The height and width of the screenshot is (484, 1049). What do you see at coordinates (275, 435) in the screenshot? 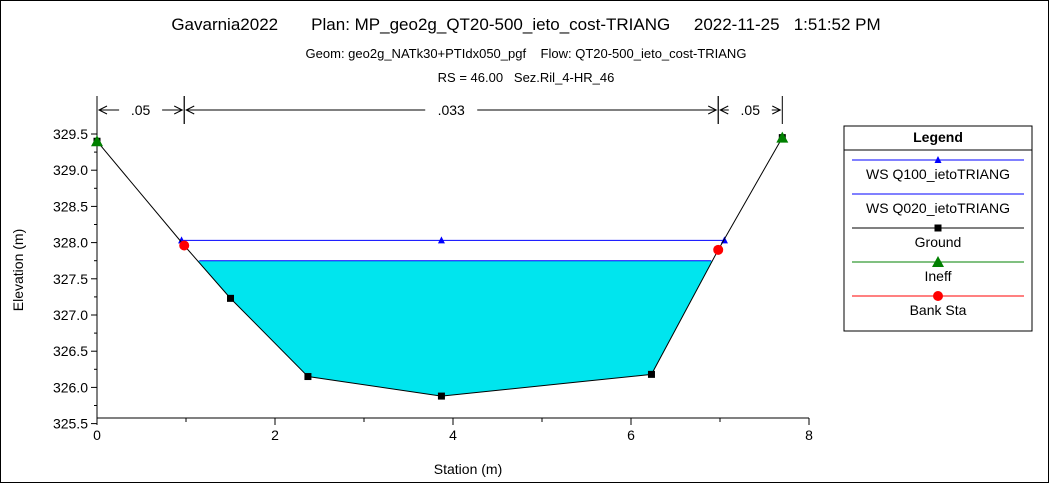
I see `x-tick-label: 2` at bounding box center [275, 435].